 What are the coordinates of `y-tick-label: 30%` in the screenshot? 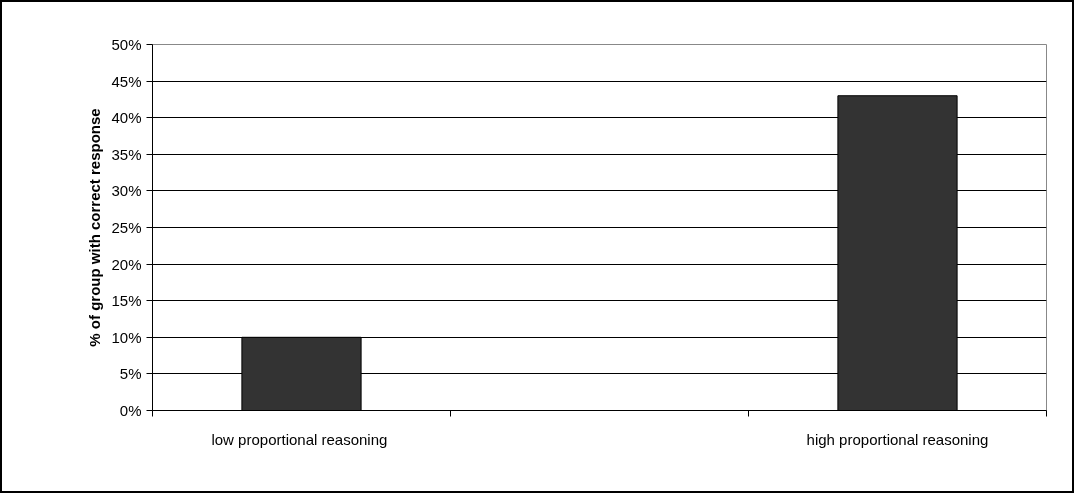 It's located at (126, 191).